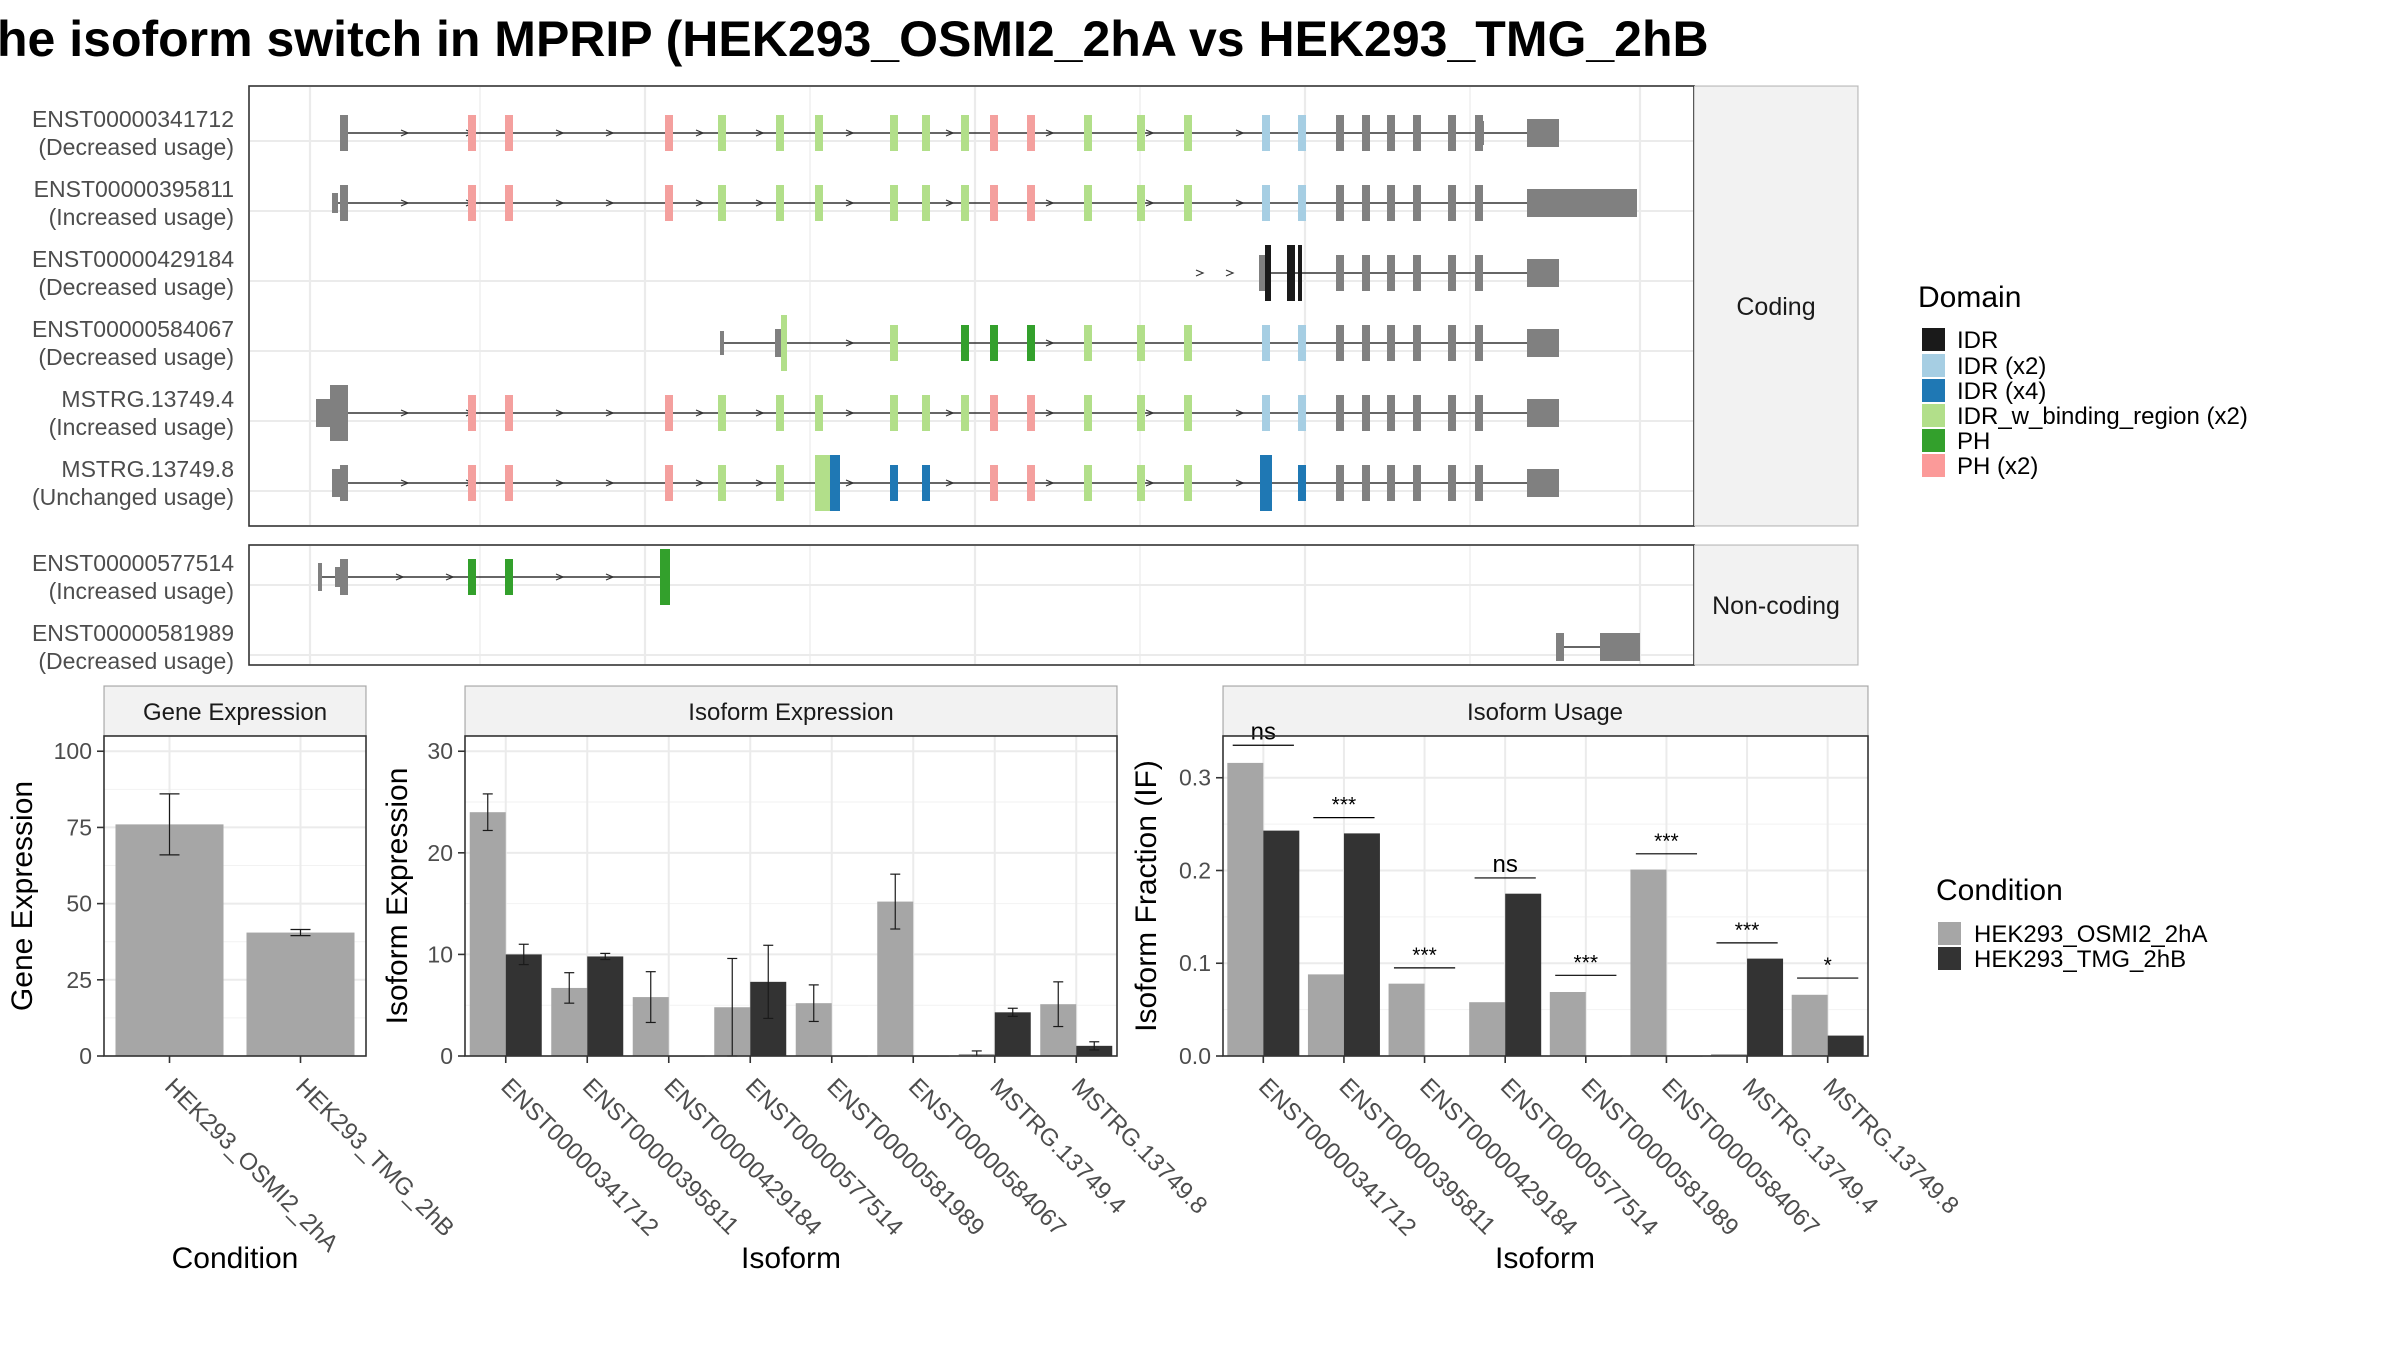  What do you see at coordinates (1933, 390) in the screenshot?
I see `legend-key-idr-x4` at bounding box center [1933, 390].